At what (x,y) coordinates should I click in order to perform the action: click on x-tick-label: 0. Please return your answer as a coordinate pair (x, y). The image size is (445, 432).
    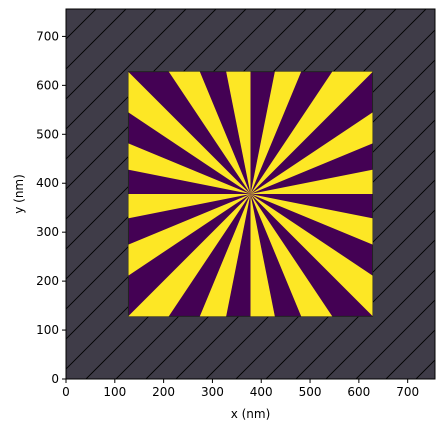
    Looking at the image, I should click on (66, 392).